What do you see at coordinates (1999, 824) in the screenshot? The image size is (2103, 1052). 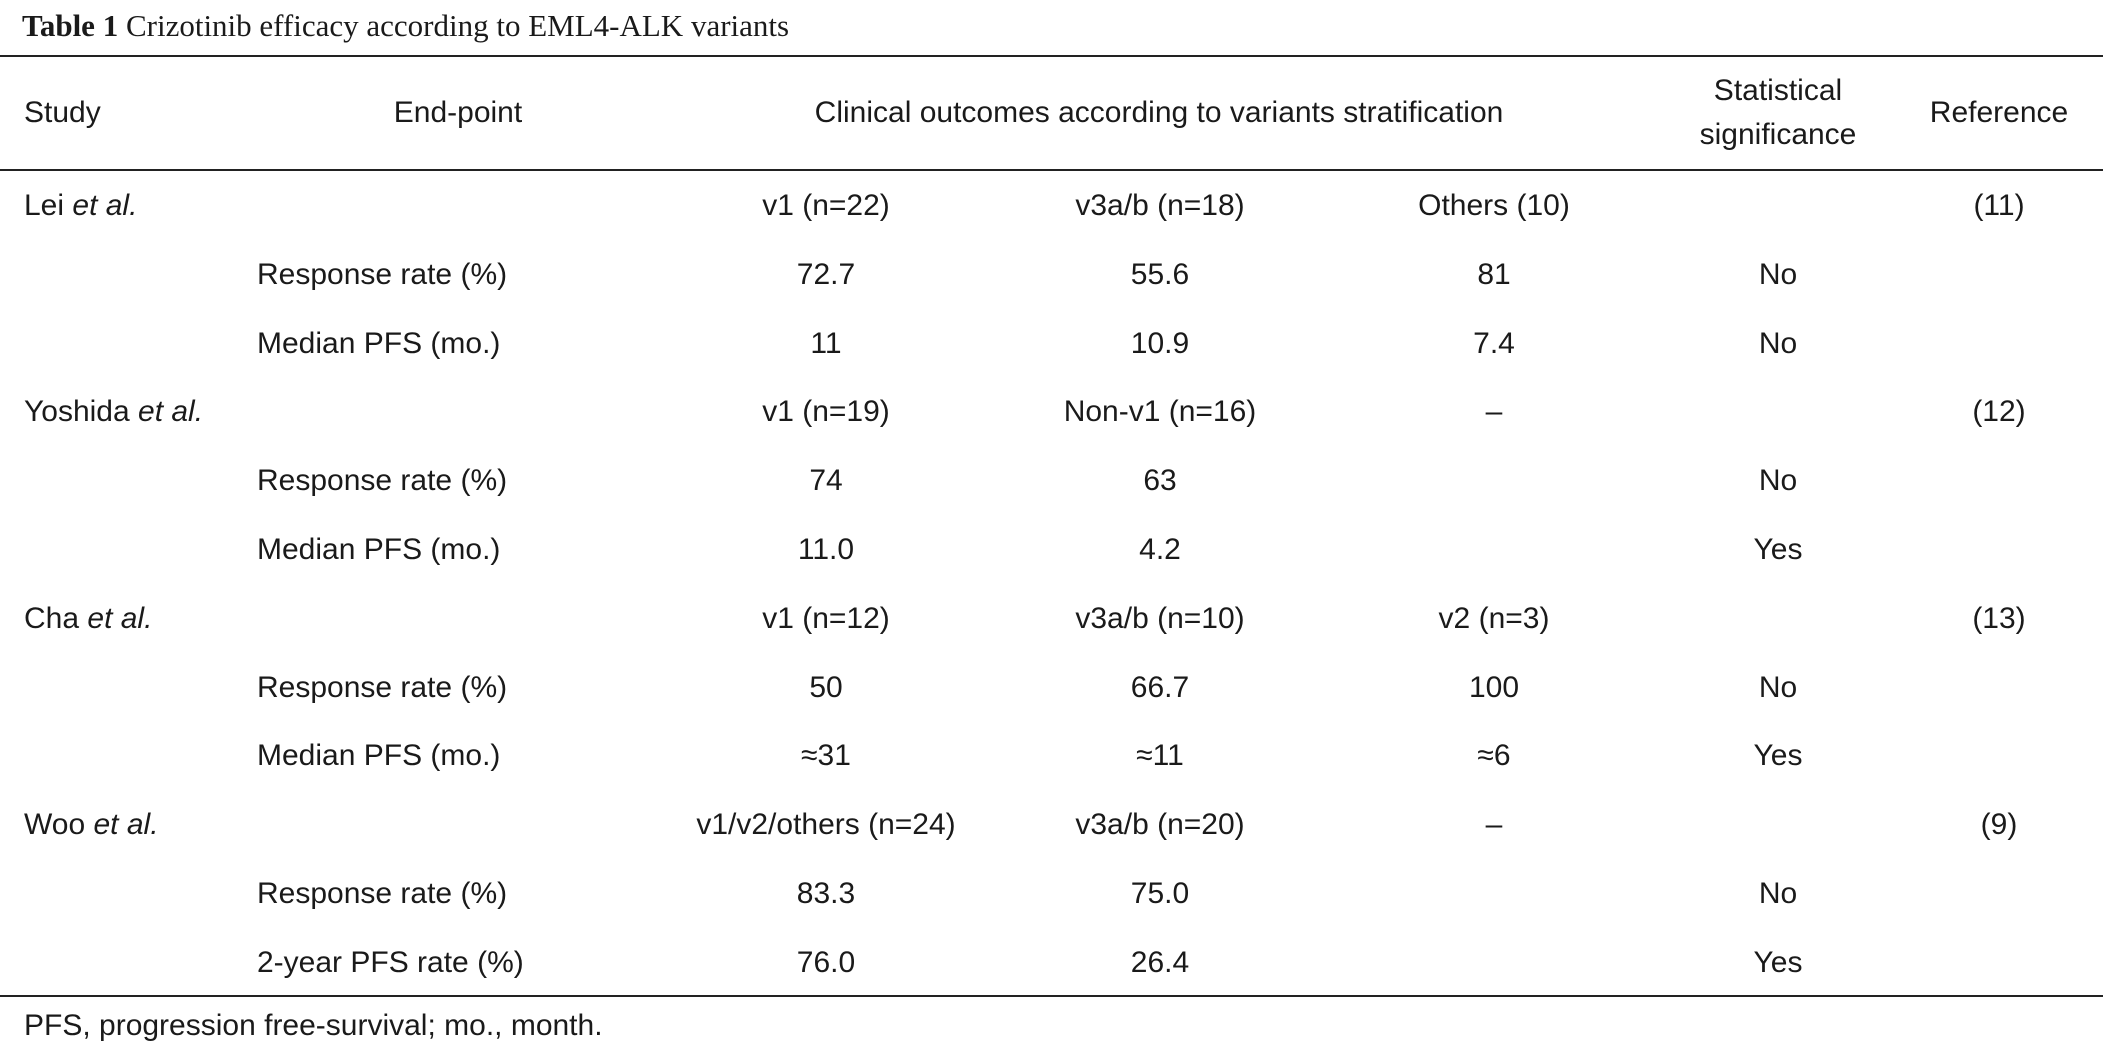 I see `reference-cell: (9)` at bounding box center [1999, 824].